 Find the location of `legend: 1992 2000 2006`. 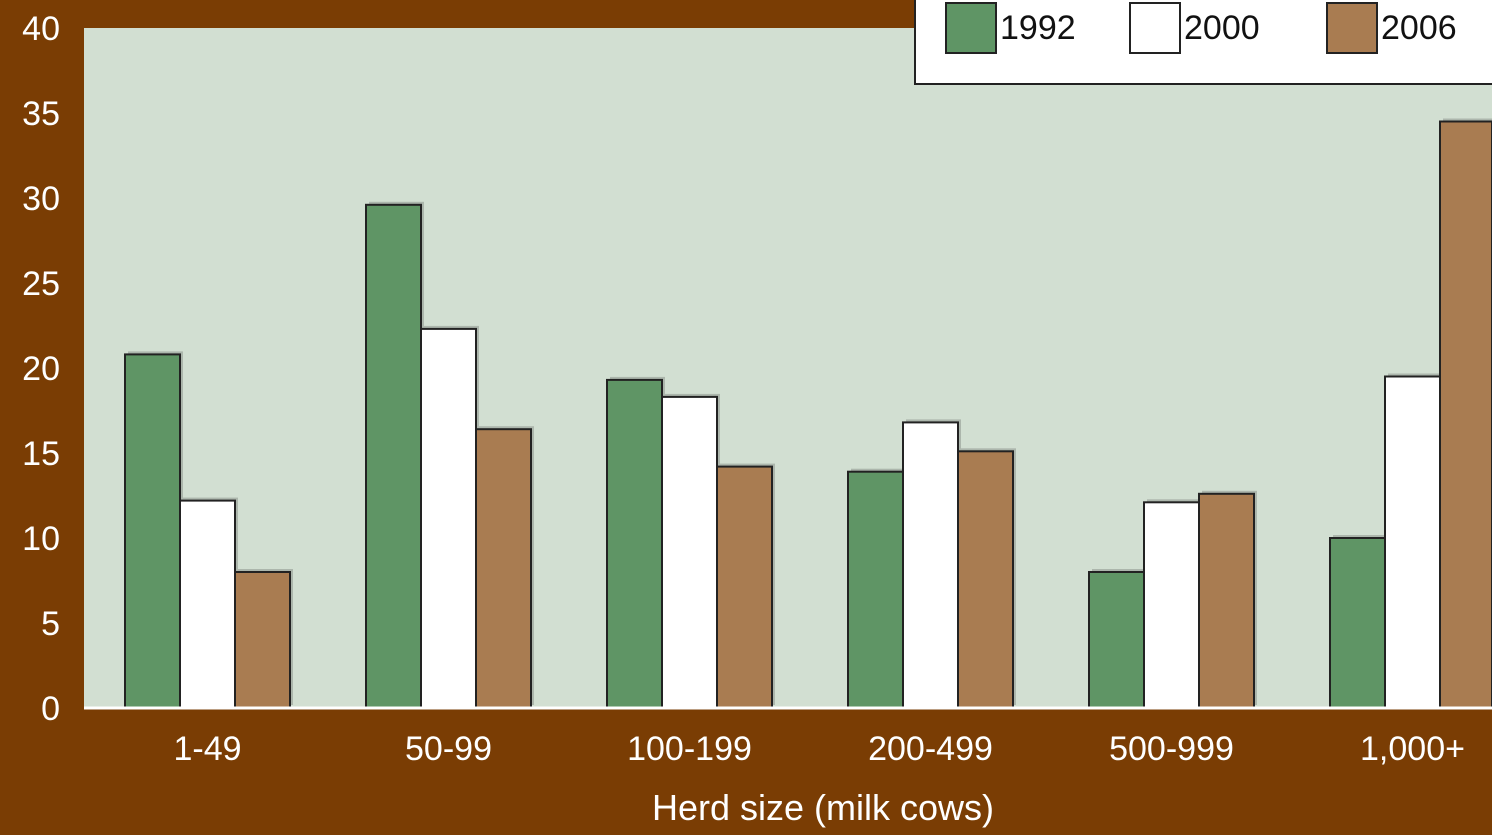

legend: 1992 2000 2006 is located at coordinates (1203, 42).